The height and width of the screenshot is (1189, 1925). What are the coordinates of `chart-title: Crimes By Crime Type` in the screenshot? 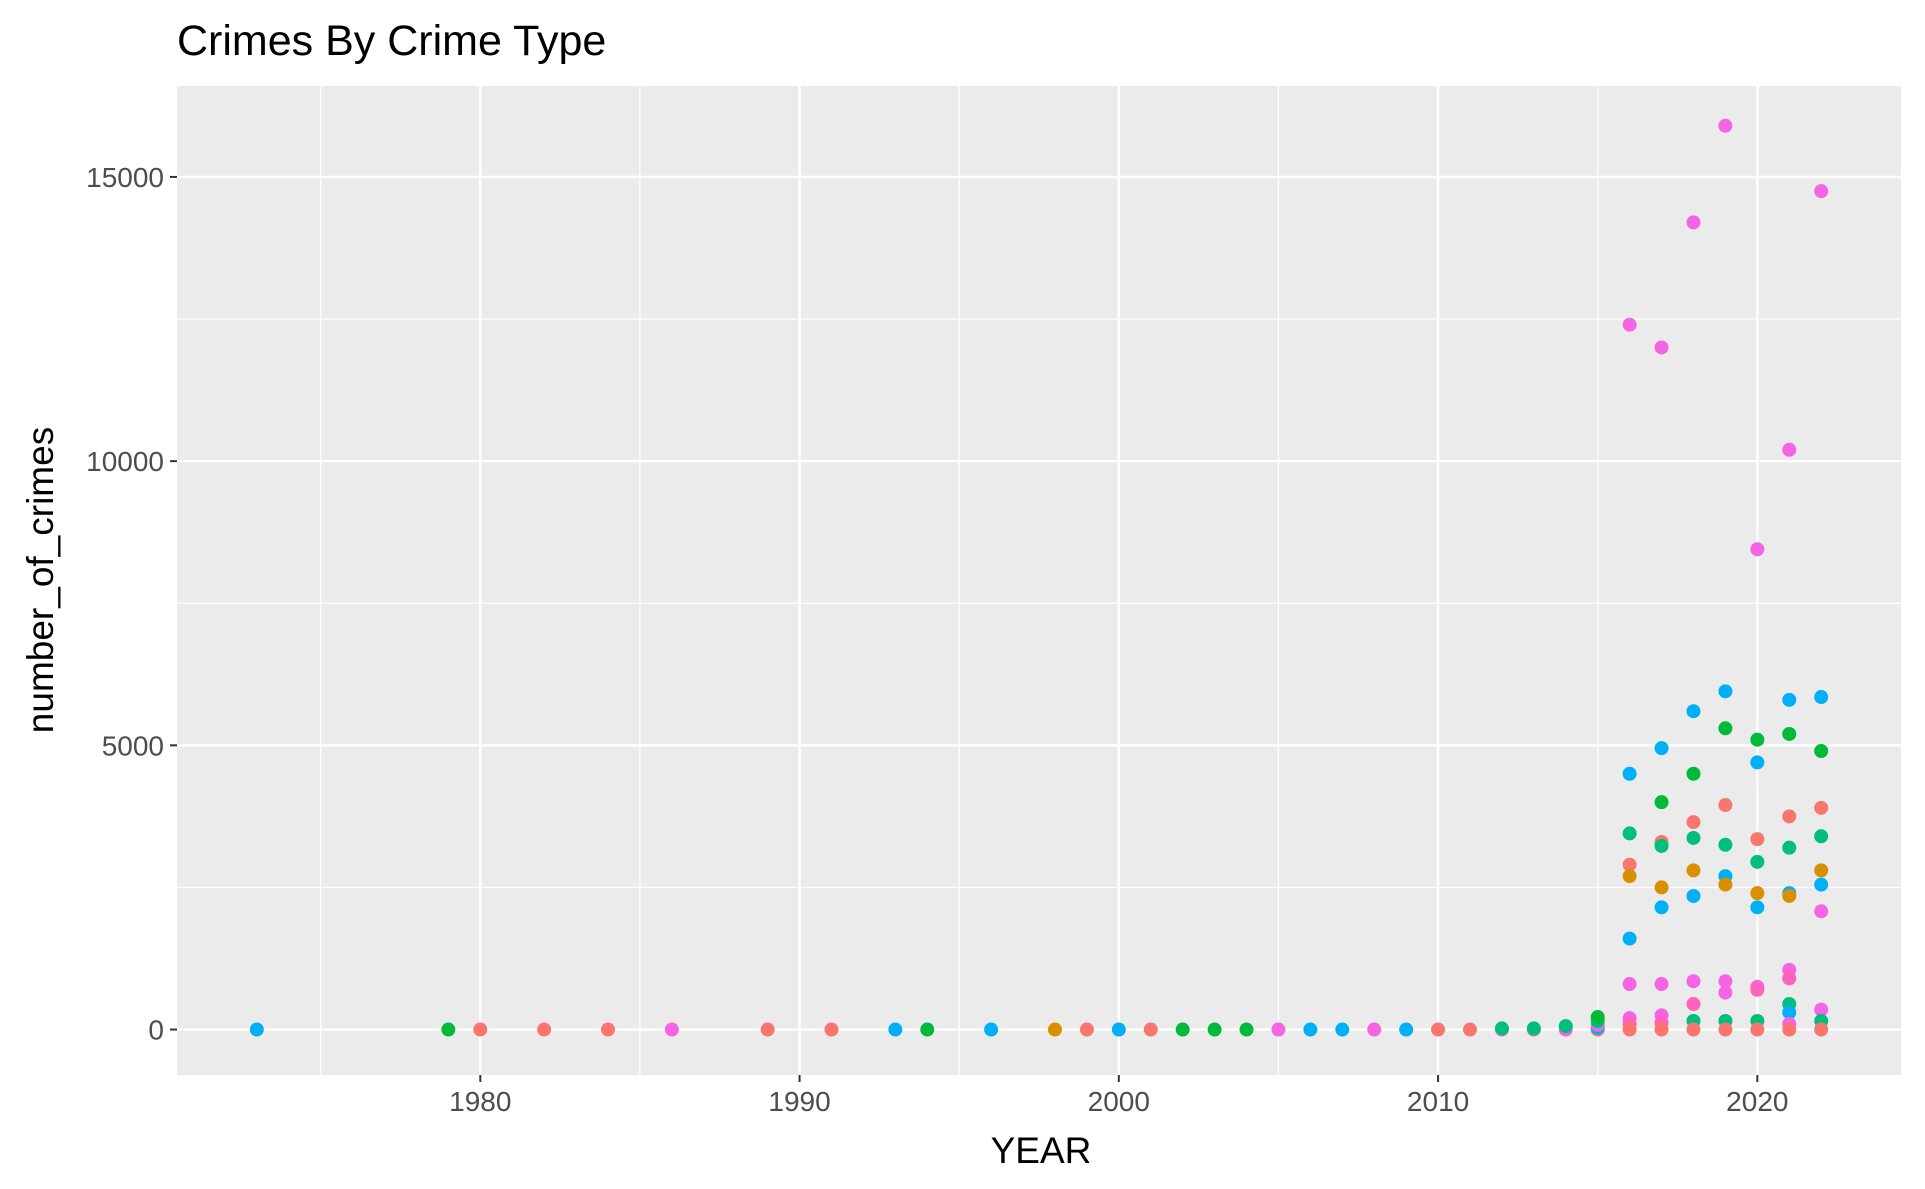 It's located at (391, 41).